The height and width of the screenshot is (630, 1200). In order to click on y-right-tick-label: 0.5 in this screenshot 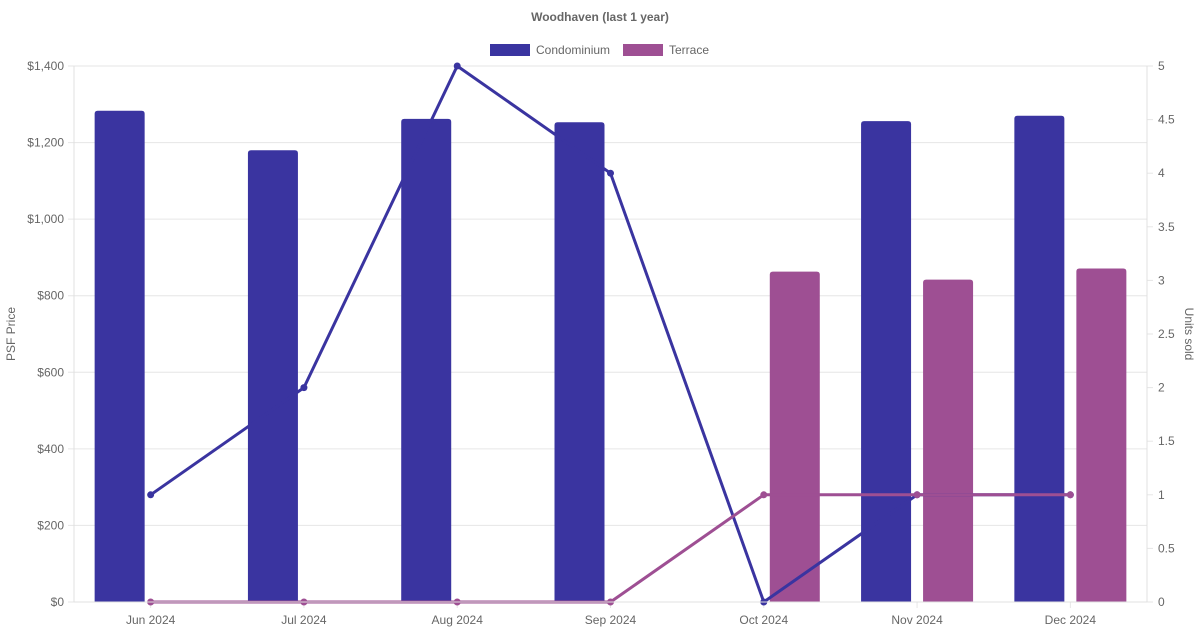, I will do `click(1166, 548)`.